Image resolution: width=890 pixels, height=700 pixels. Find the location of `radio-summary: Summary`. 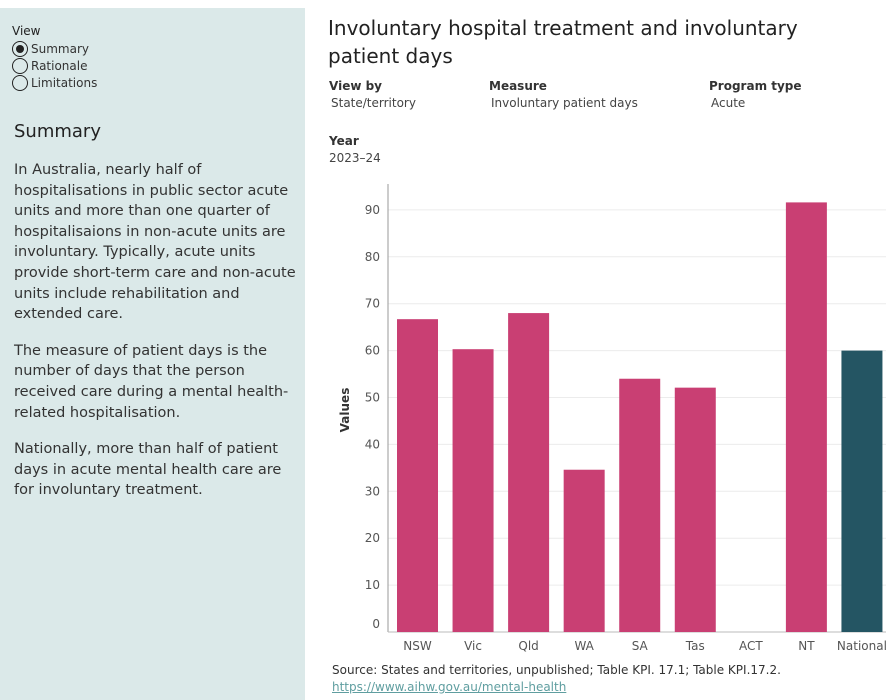

radio-summary: Summary is located at coordinates (54, 48).